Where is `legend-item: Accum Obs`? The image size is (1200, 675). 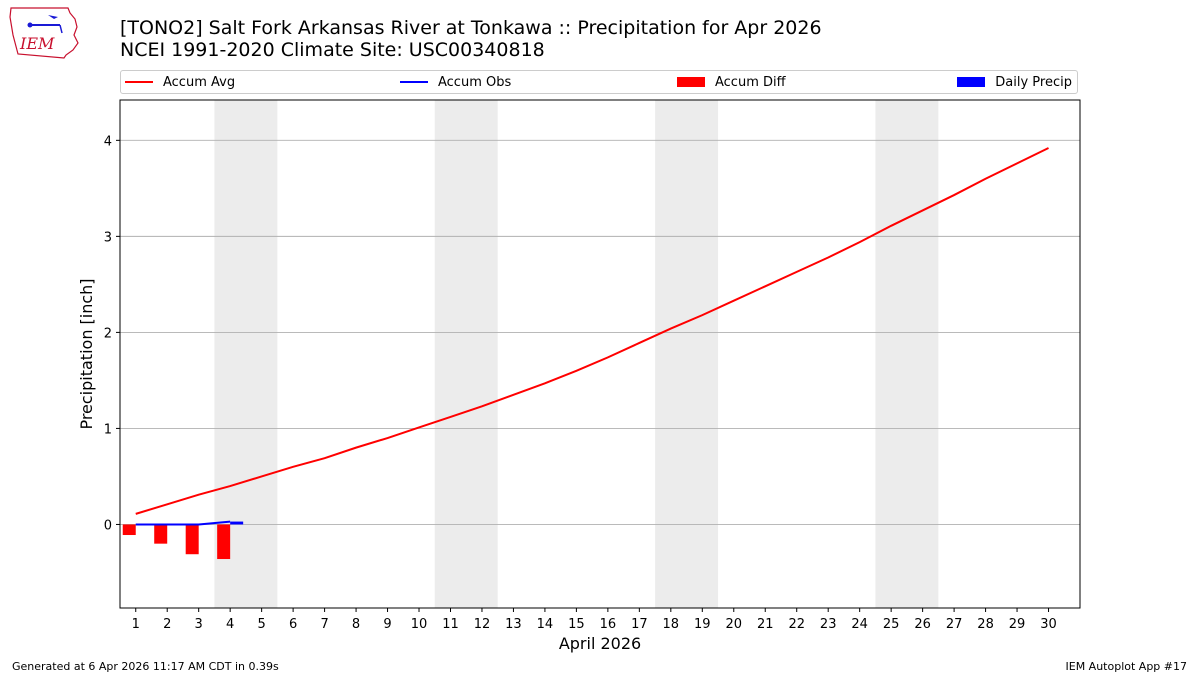
legend-item: Accum Obs is located at coordinates (455, 82).